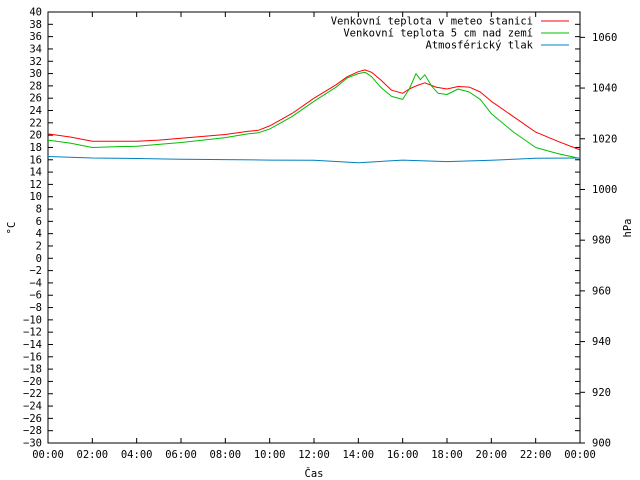  What do you see at coordinates (480, 46) in the screenshot?
I see `legend-label: Atmosférický tlak` at bounding box center [480, 46].